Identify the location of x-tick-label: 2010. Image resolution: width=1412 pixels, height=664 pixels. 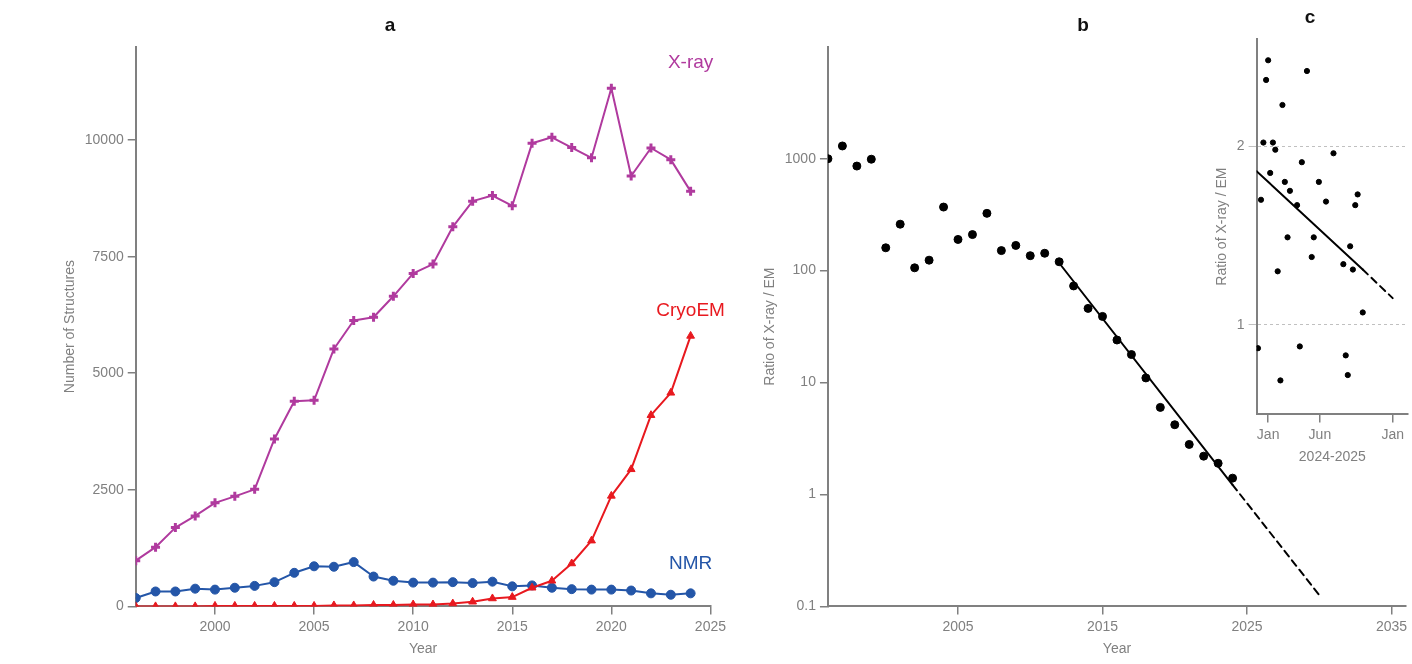
(413, 625).